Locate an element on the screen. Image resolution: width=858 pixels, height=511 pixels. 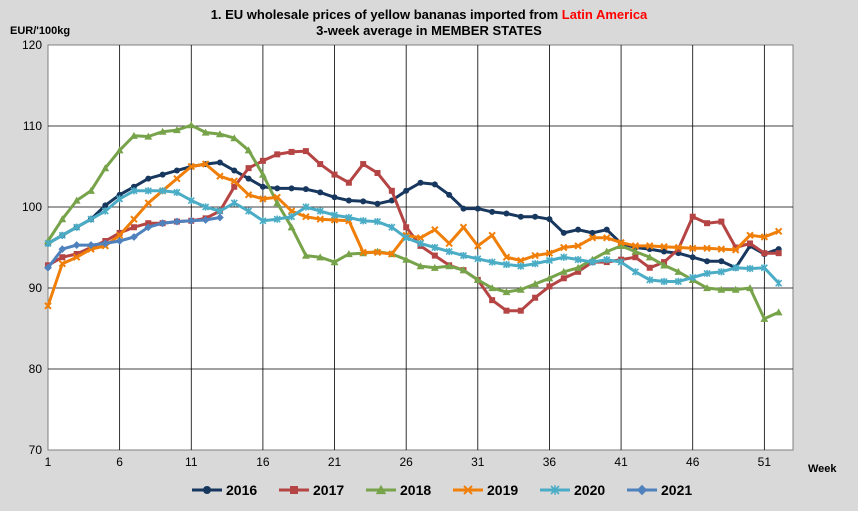
legend-label: 2020 is located at coordinates (589, 490).